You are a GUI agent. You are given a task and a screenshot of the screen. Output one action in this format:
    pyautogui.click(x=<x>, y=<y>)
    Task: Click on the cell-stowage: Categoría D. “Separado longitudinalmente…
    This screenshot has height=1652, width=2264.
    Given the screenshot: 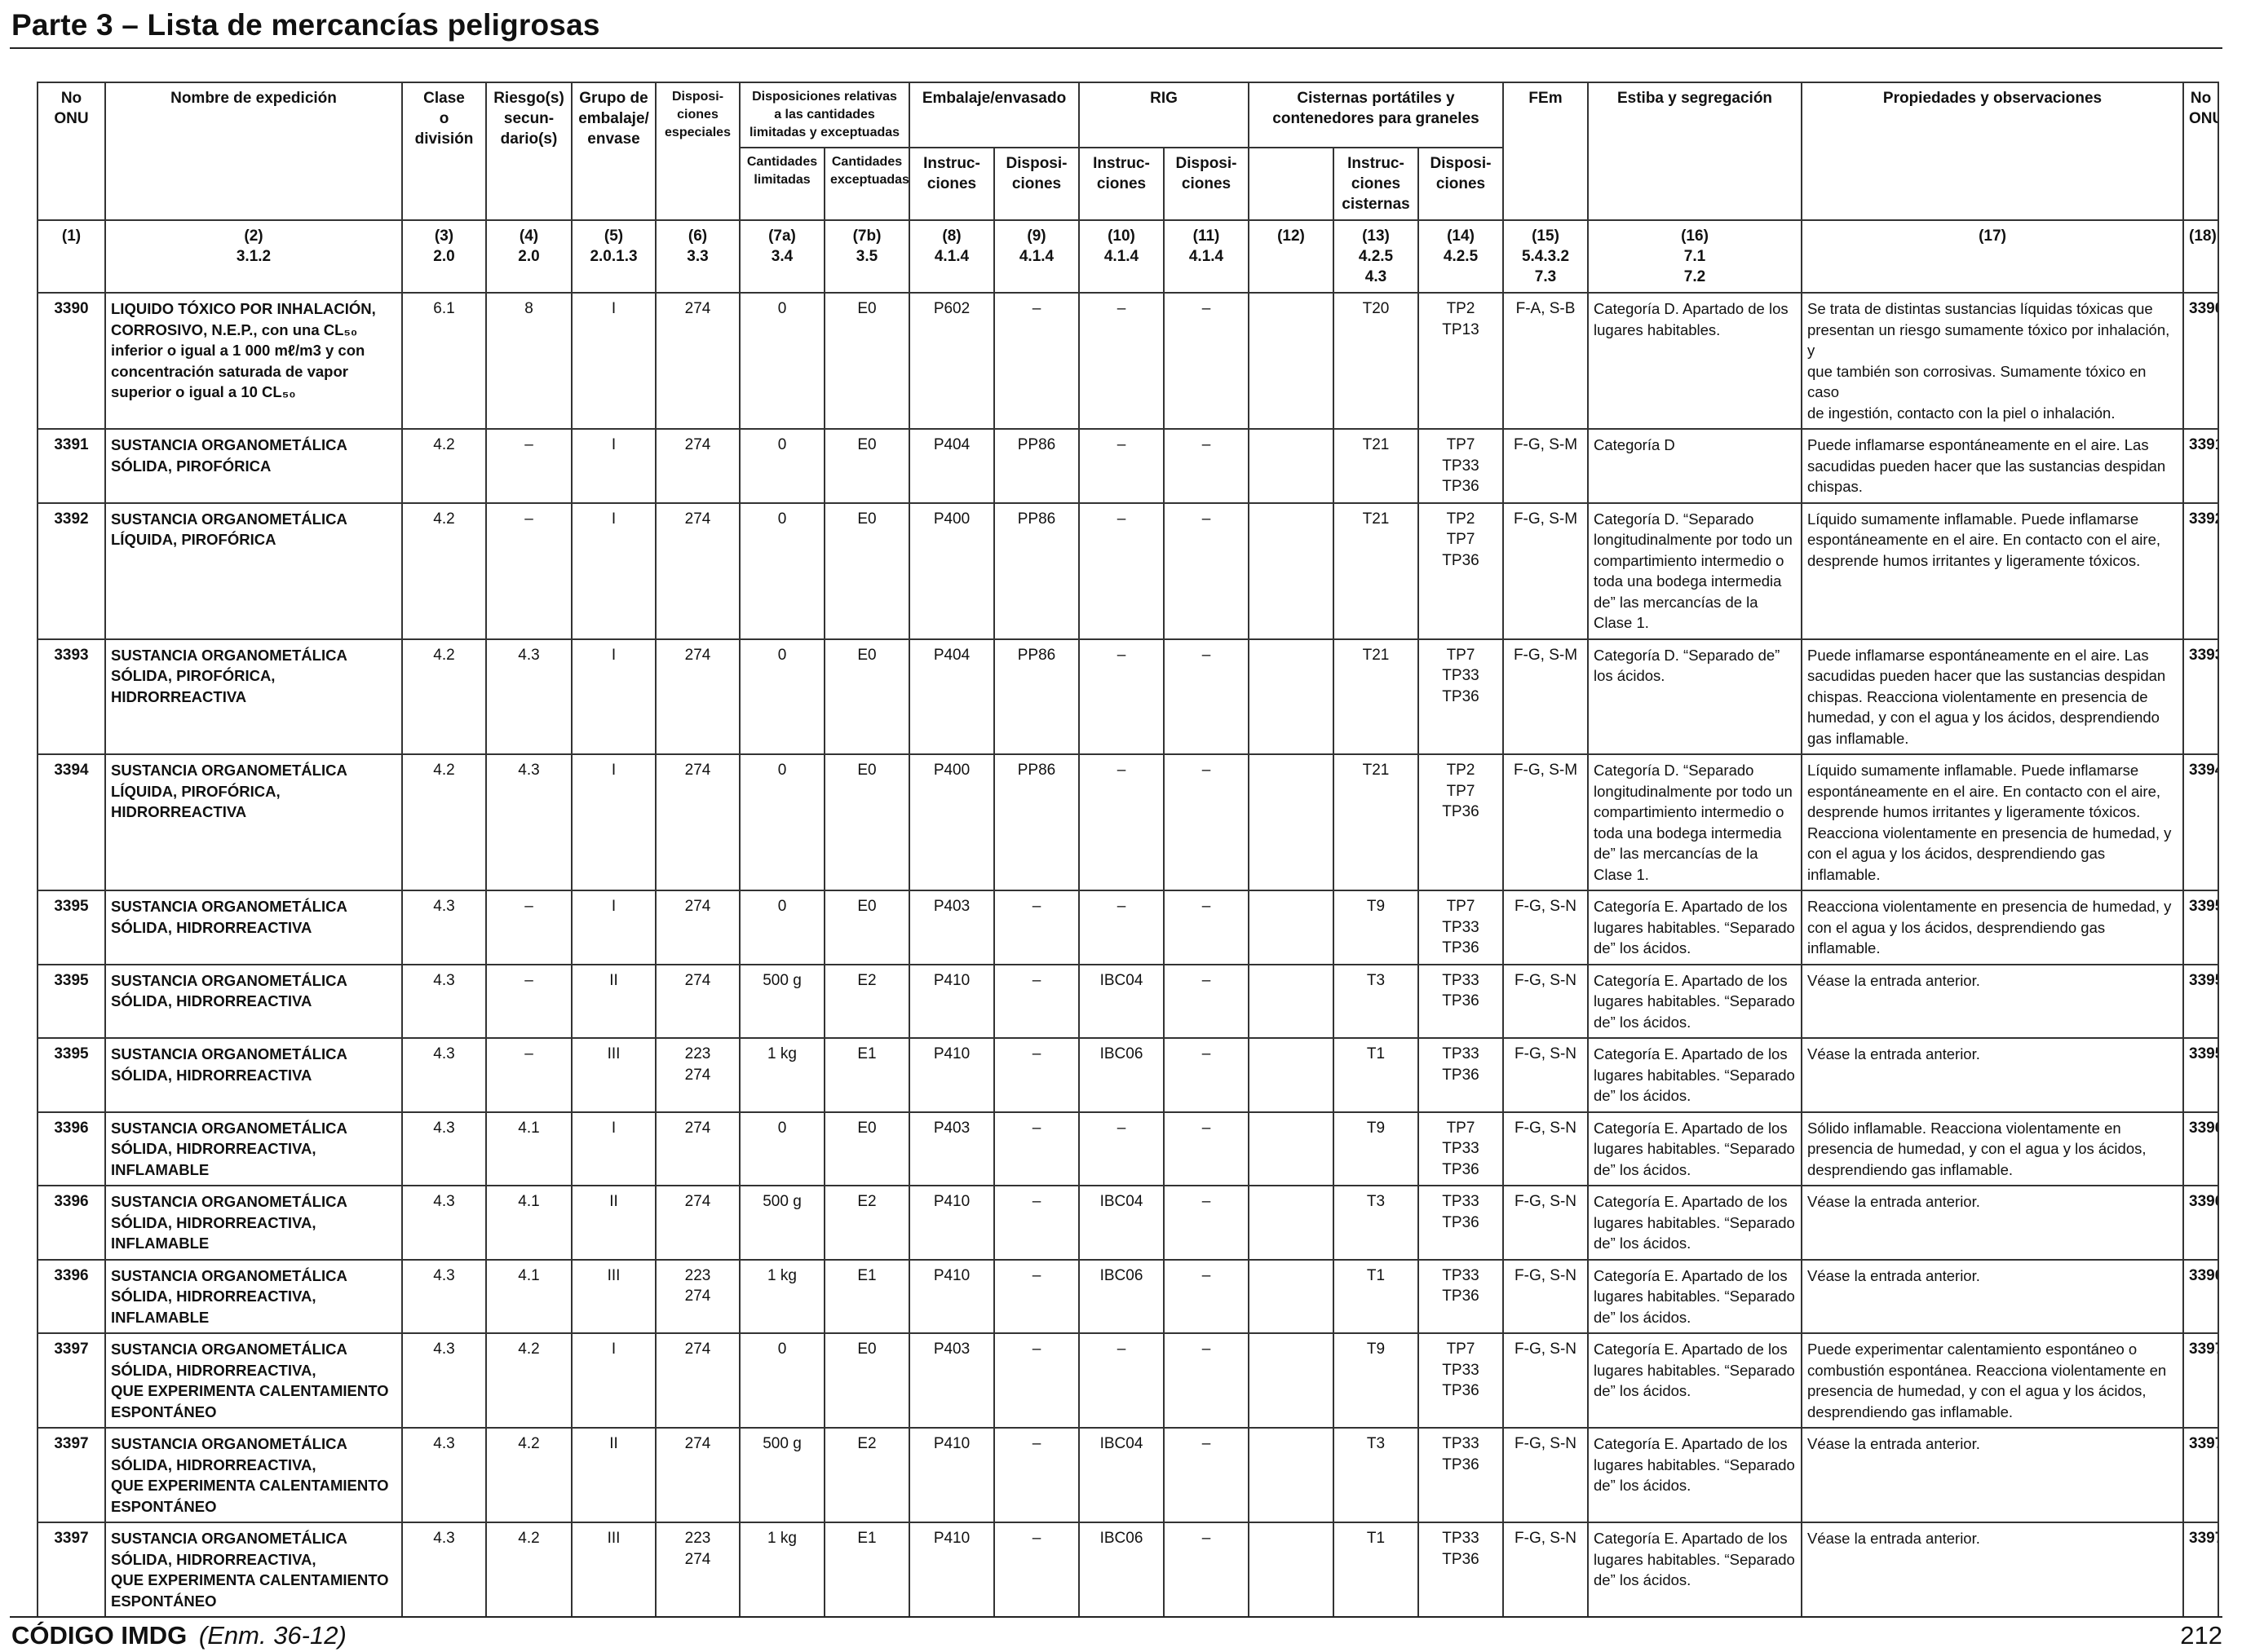 What is the action you would take?
    pyautogui.click(x=1695, y=570)
    